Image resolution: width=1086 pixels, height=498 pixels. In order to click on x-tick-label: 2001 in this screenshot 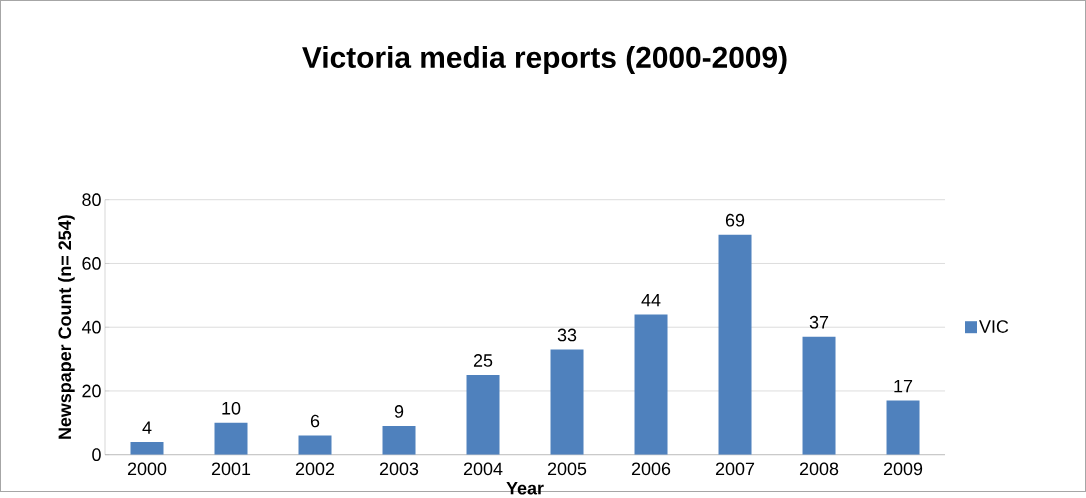, I will do `click(231, 469)`.